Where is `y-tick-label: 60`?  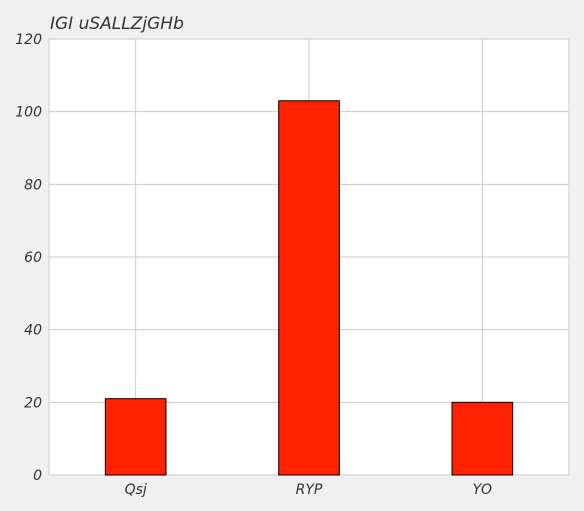
y-tick-label: 60 is located at coordinates (33, 258).